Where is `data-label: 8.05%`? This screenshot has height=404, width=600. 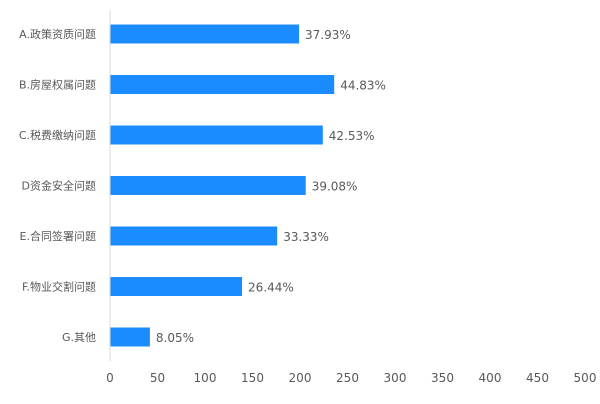 data-label: 8.05% is located at coordinates (175, 338).